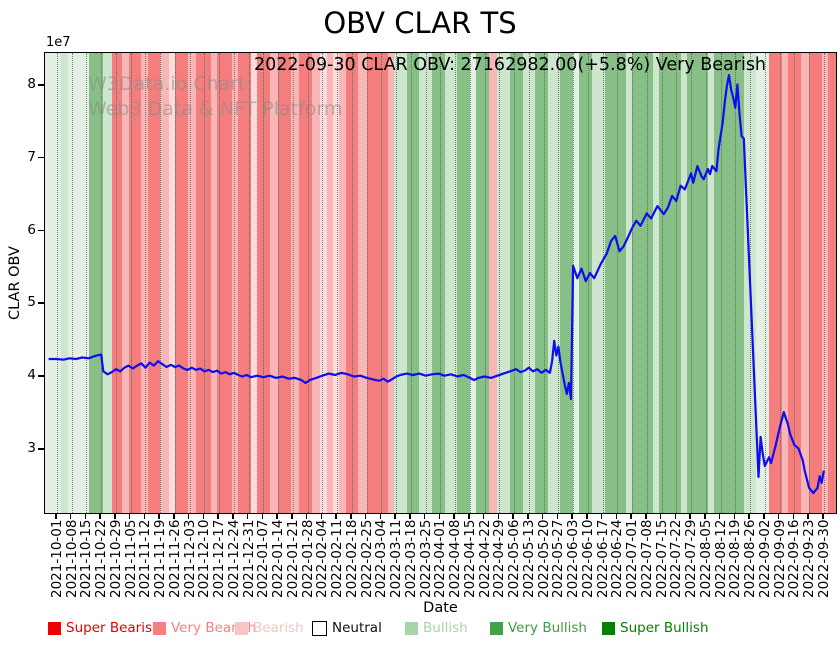 The height and width of the screenshot is (646, 840). Describe the element at coordinates (445, 628) in the screenshot. I see `legend-label: Bullish` at that location.